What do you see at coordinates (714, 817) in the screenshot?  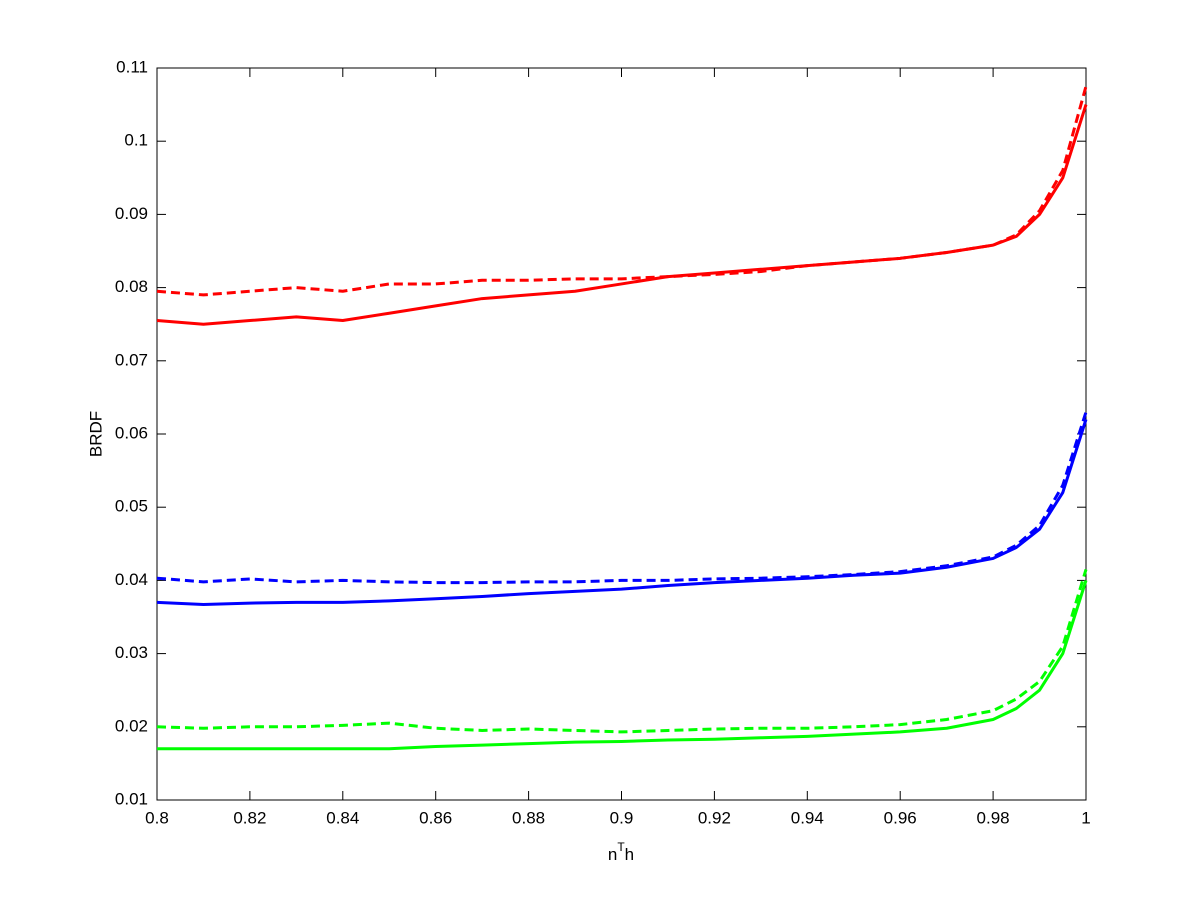 I see `x-tick-label: 0.92` at bounding box center [714, 817].